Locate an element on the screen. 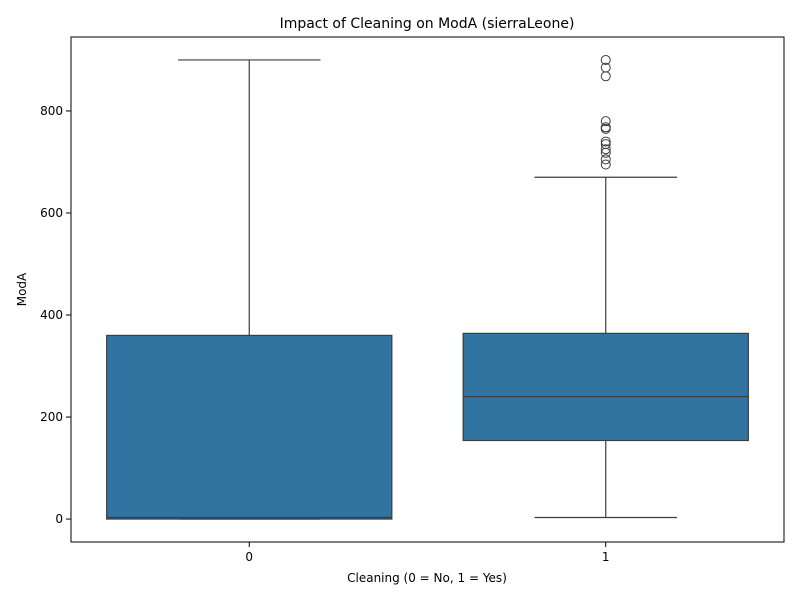 The image size is (800, 600). y-axis-title: ModA is located at coordinates (22, 289).